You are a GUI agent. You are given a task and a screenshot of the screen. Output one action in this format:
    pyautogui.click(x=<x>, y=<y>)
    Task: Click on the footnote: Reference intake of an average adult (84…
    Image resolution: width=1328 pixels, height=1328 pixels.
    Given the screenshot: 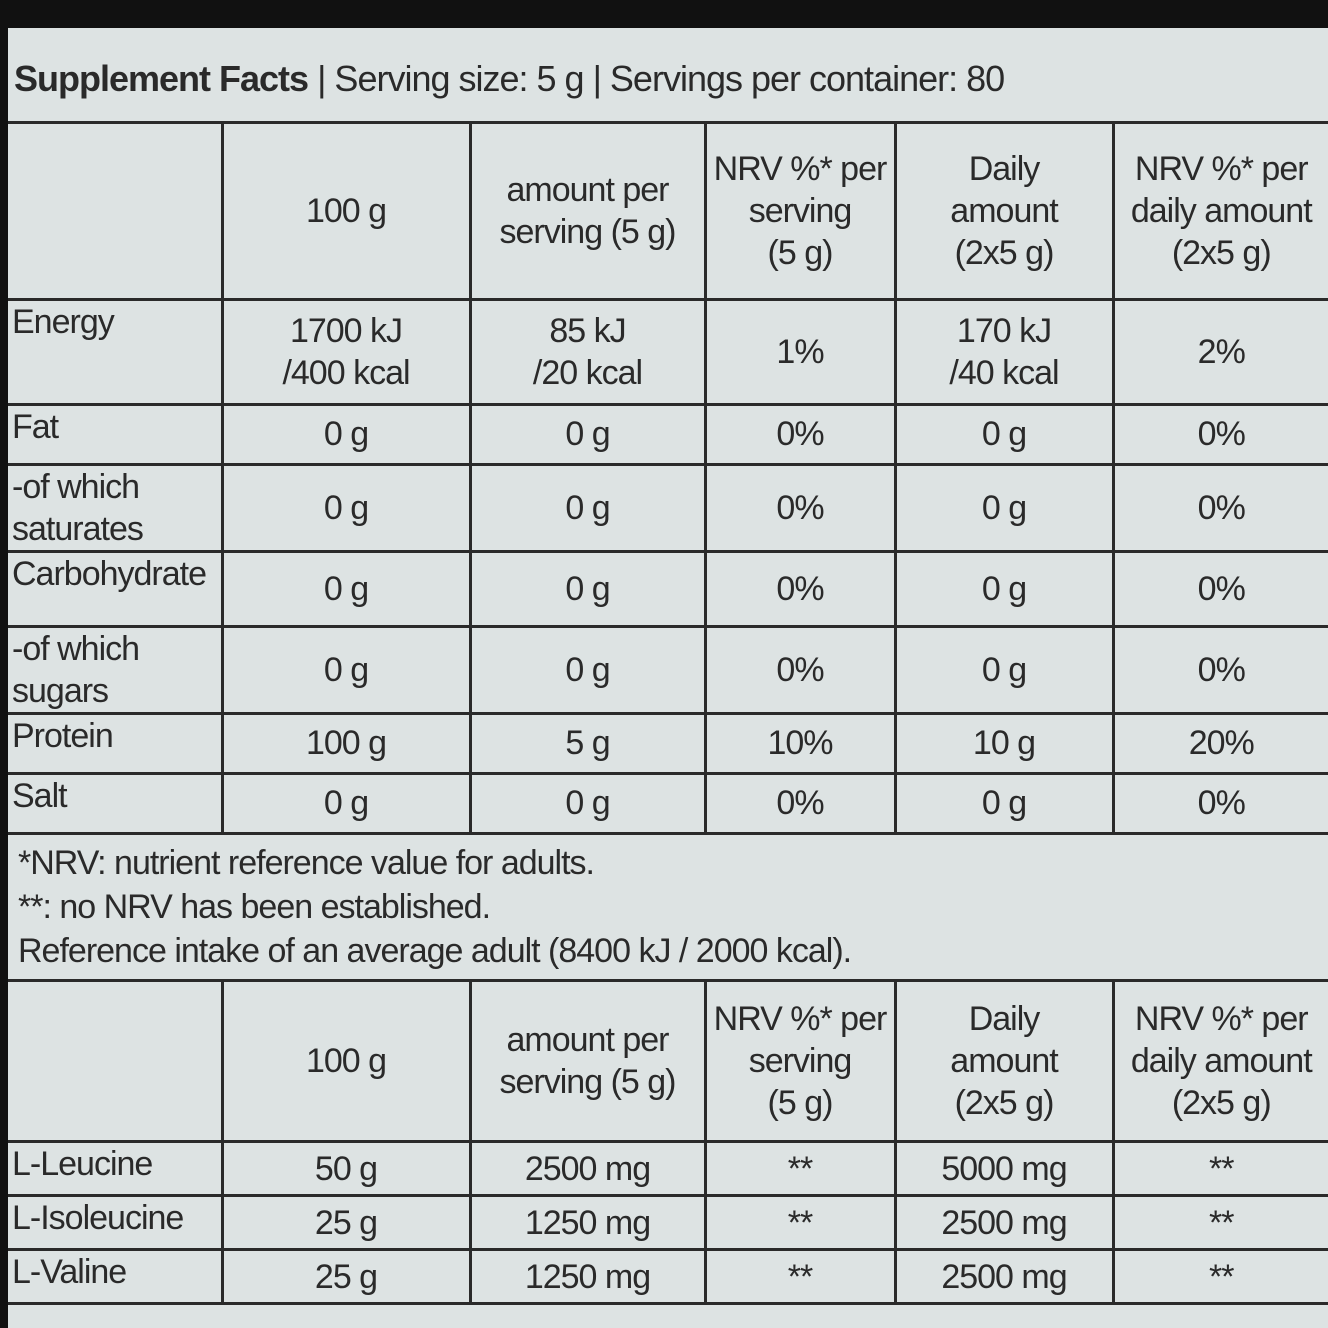 What is the action you would take?
    pyautogui.click(x=435, y=950)
    